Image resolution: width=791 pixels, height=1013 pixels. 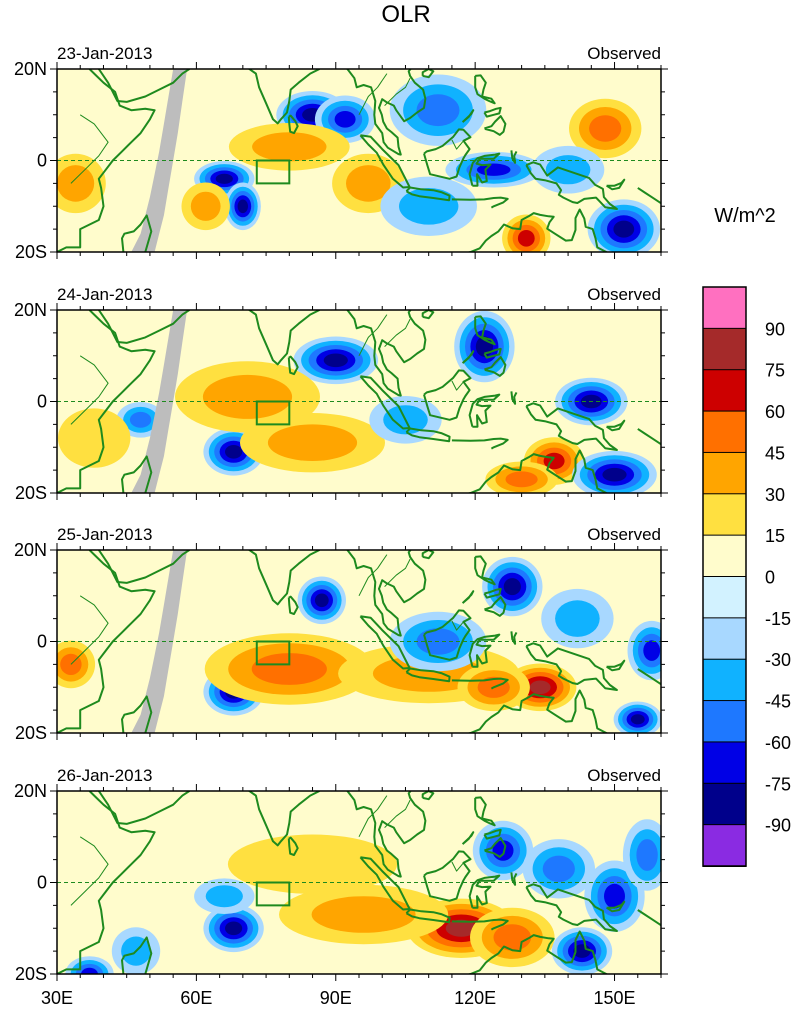 I want to click on panel-date: 26-Jan-2013, so click(x=104, y=775).